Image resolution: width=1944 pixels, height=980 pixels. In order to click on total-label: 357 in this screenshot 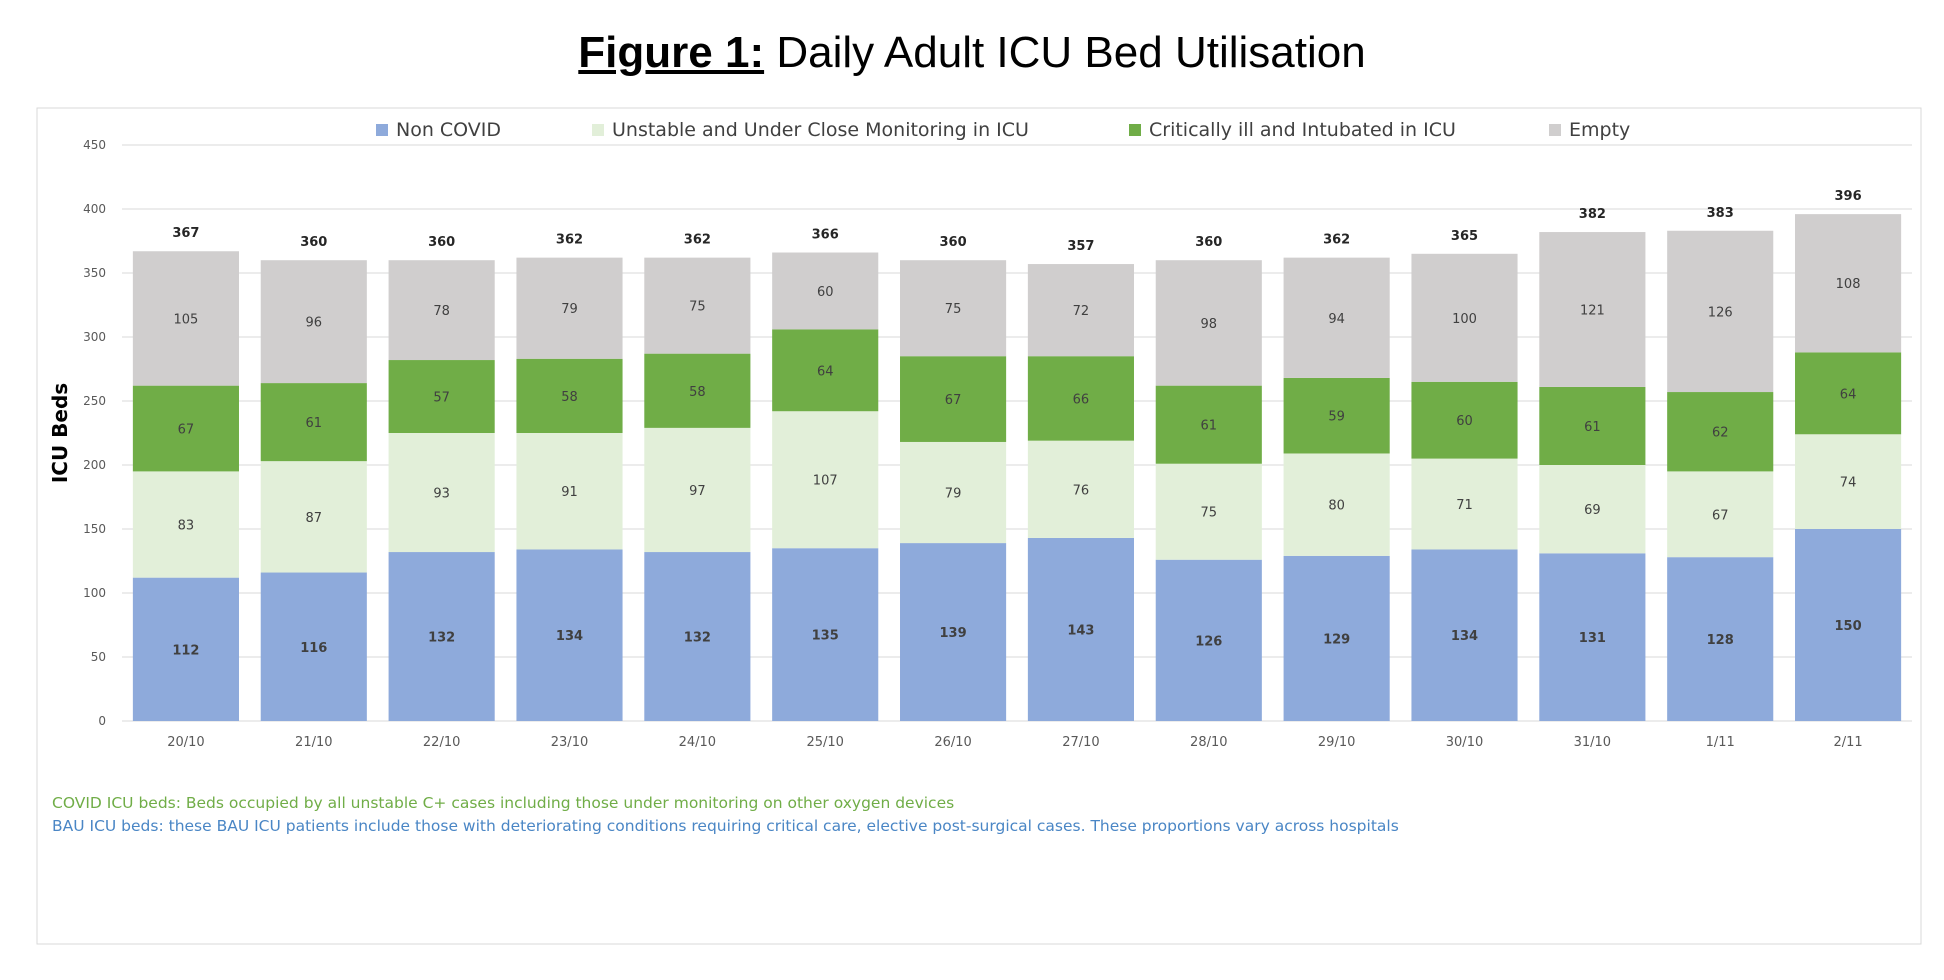, I will do `click(1080, 246)`.